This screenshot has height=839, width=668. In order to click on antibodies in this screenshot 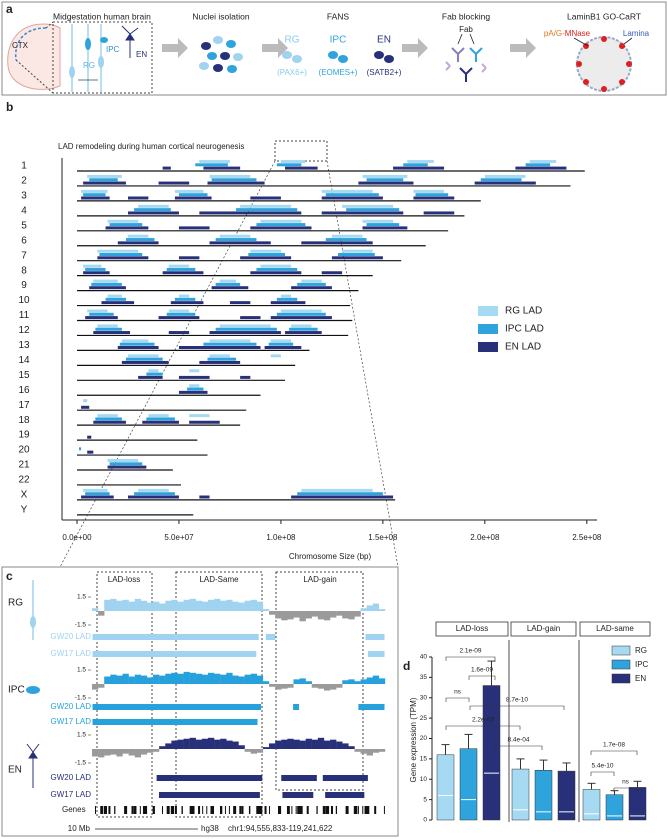, I will do `click(466, 64)`.